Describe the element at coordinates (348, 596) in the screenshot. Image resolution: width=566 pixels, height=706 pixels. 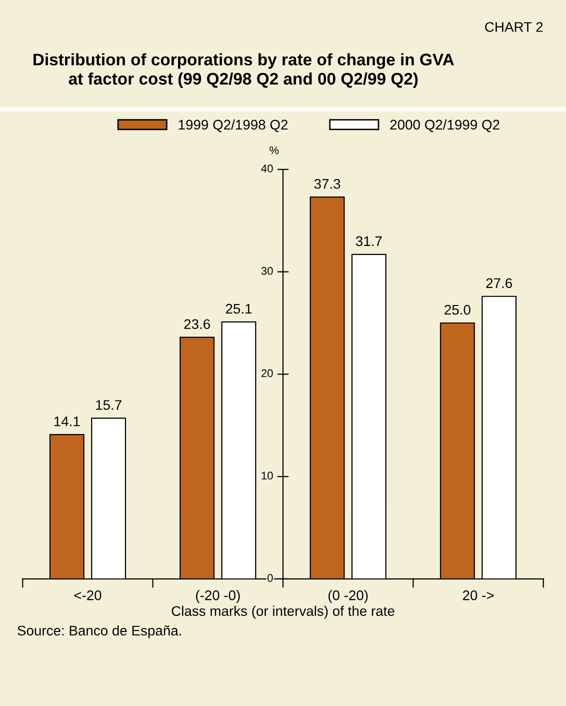
I see `x-tick-label: (0 -20)` at that location.